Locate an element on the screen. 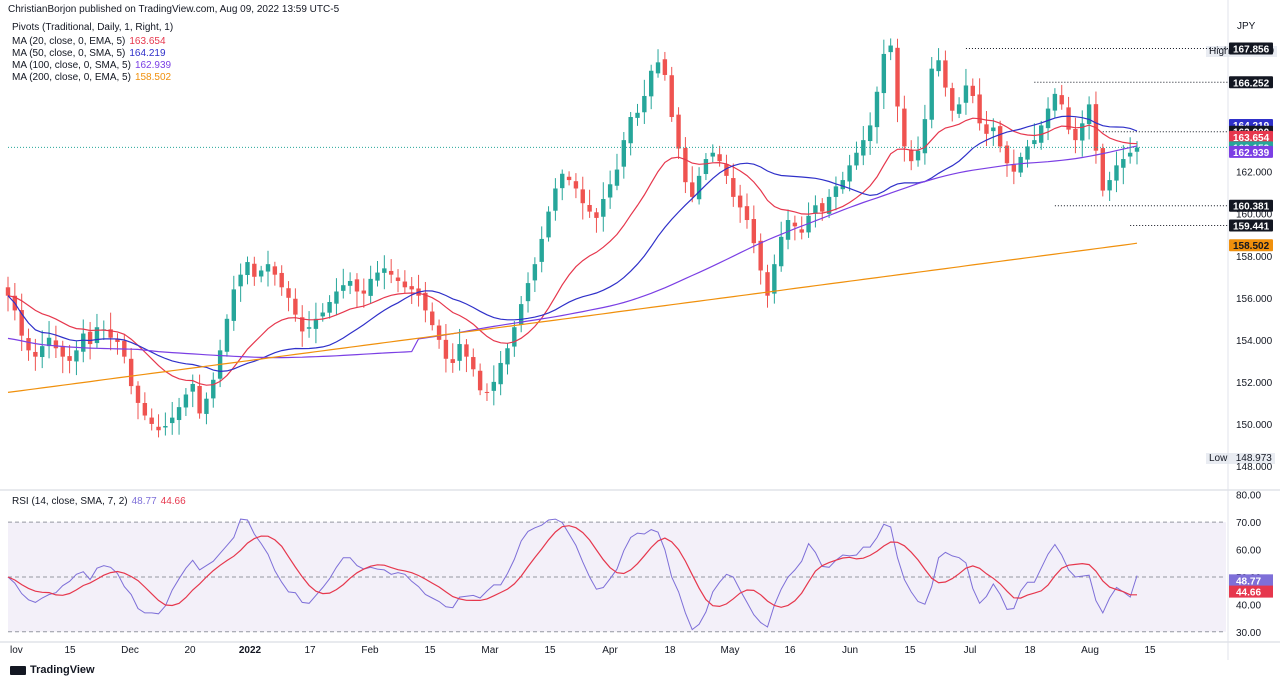 This screenshot has width=1280, height=683. time-tick-label-19: 15 is located at coordinates (1150, 650).